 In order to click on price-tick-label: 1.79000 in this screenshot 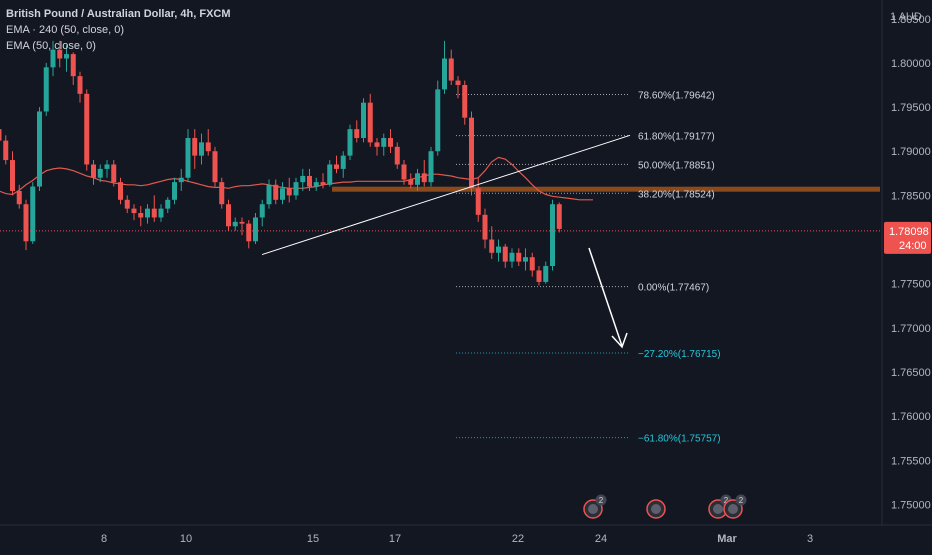, I will do `click(911, 152)`.